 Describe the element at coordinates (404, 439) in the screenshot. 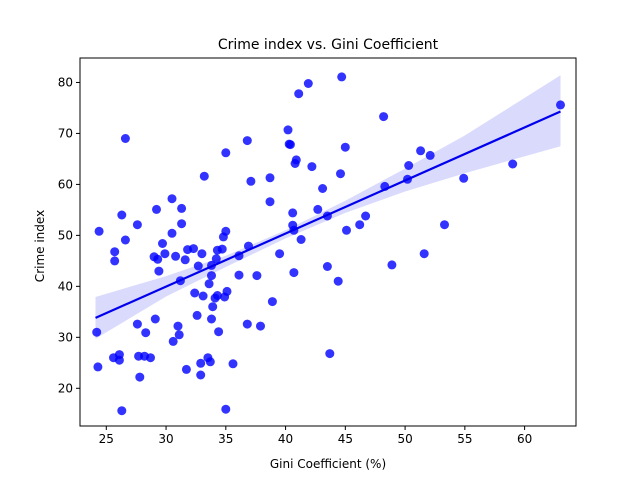

I see `x-tick-label: 50` at that location.